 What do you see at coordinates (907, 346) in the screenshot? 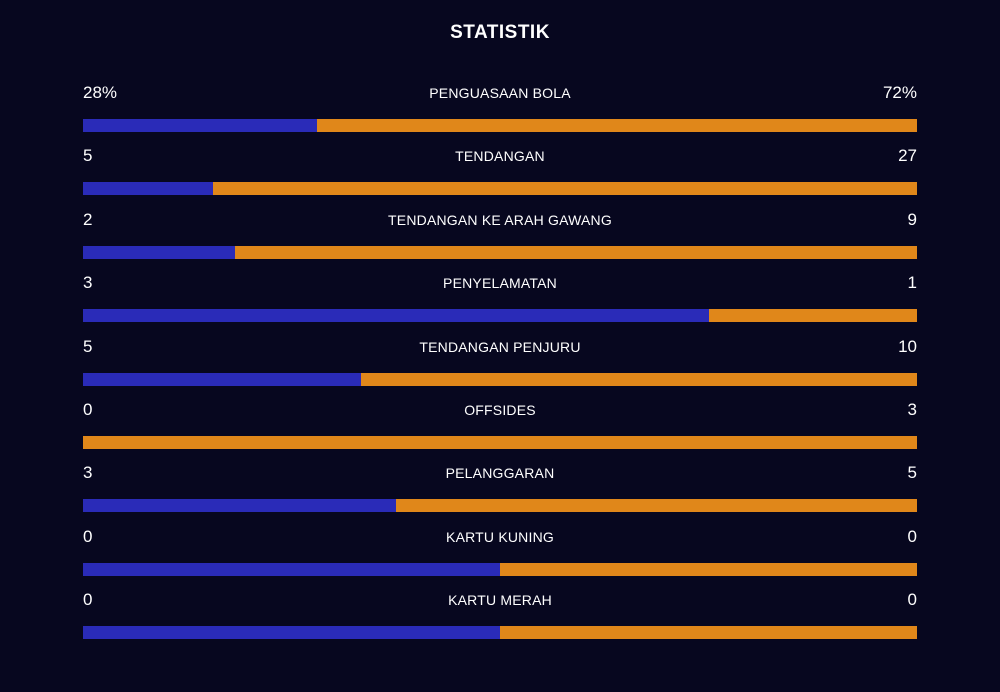
I see `away-value: 10` at bounding box center [907, 346].